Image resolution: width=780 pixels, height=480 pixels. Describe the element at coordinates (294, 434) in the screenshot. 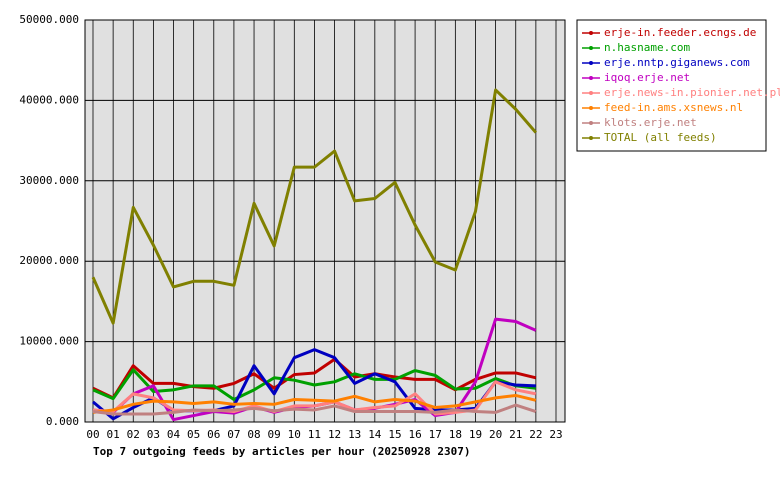

I see `x-tick-label: 10` at that location.